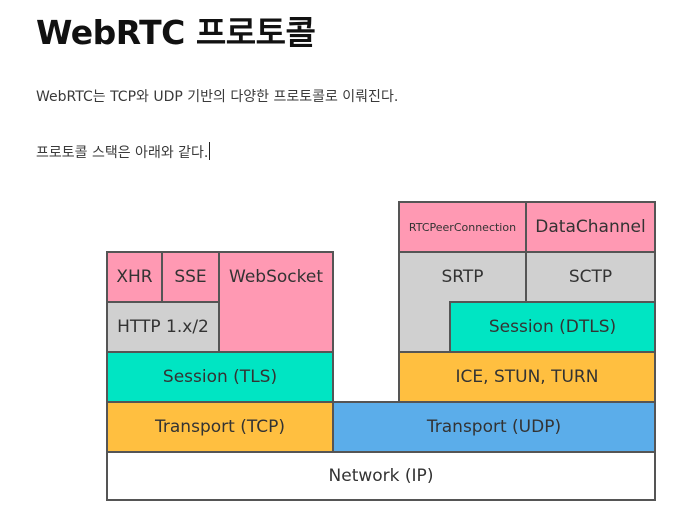  What do you see at coordinates (176, 32) in the screenshot?
I see `page-title: WebRTC 프로토콜` at bounding box center [176, 32].